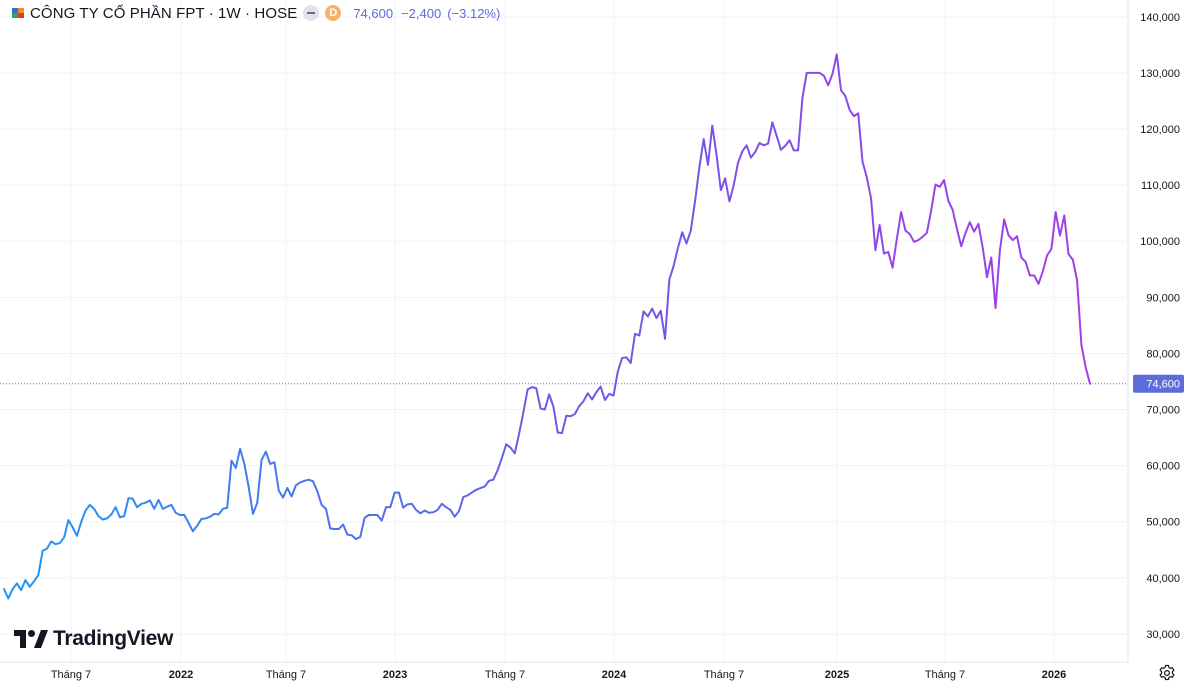  Describe the element at coordinates (1163, 523) in the screenshot. I see `y-tick-label: 50,000` at that location.